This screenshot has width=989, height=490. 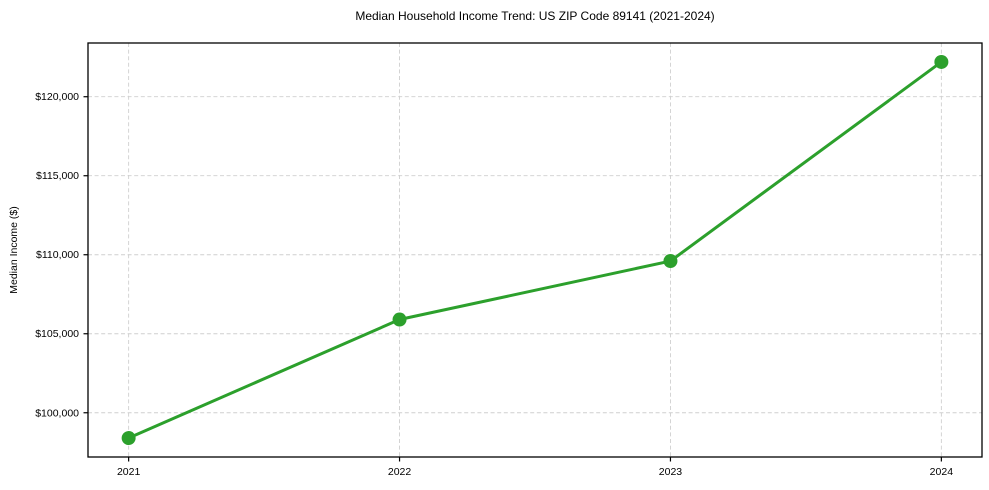 What do you see at coordinates (57, 334) in the screenshot?
I see `y-tick-label: $105,000` at bounding box center [57, 334].